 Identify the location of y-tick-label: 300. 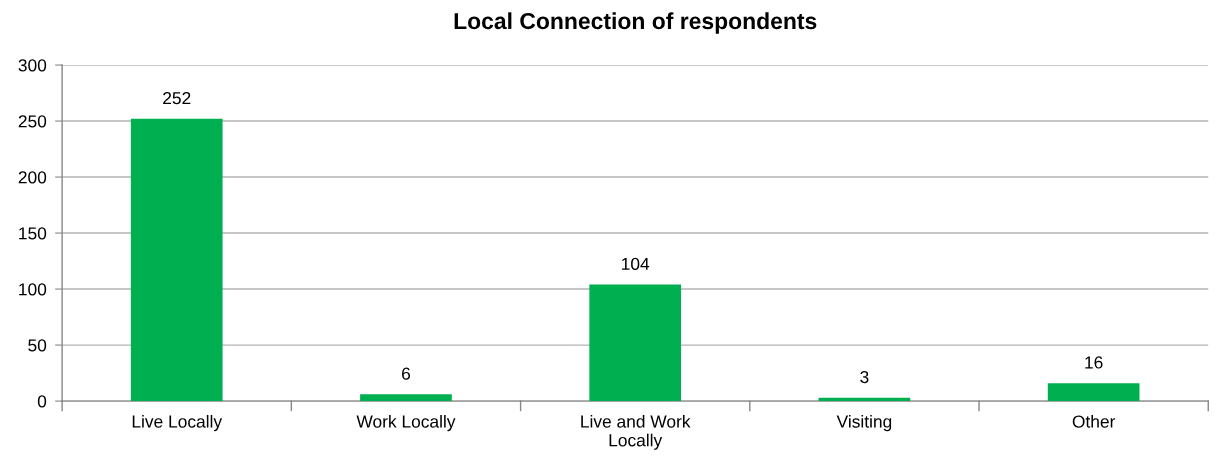
(32, 65).